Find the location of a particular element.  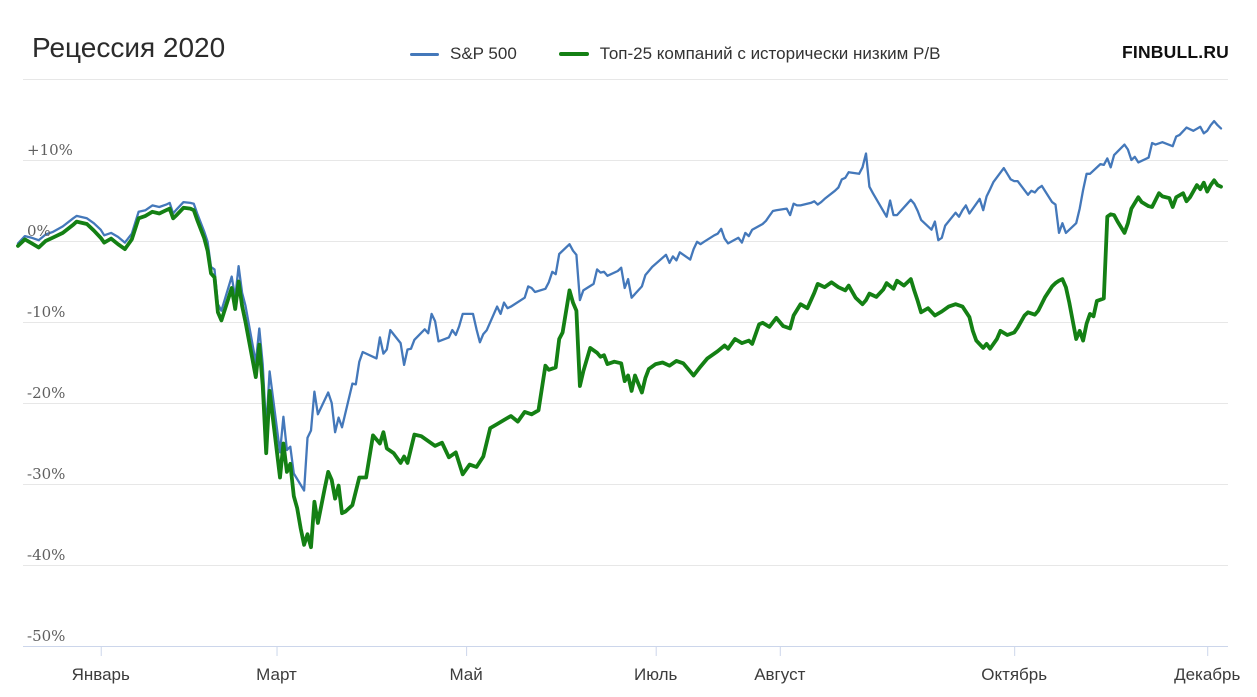

x-axis-label: Январь is located at coordinates (101, 674).